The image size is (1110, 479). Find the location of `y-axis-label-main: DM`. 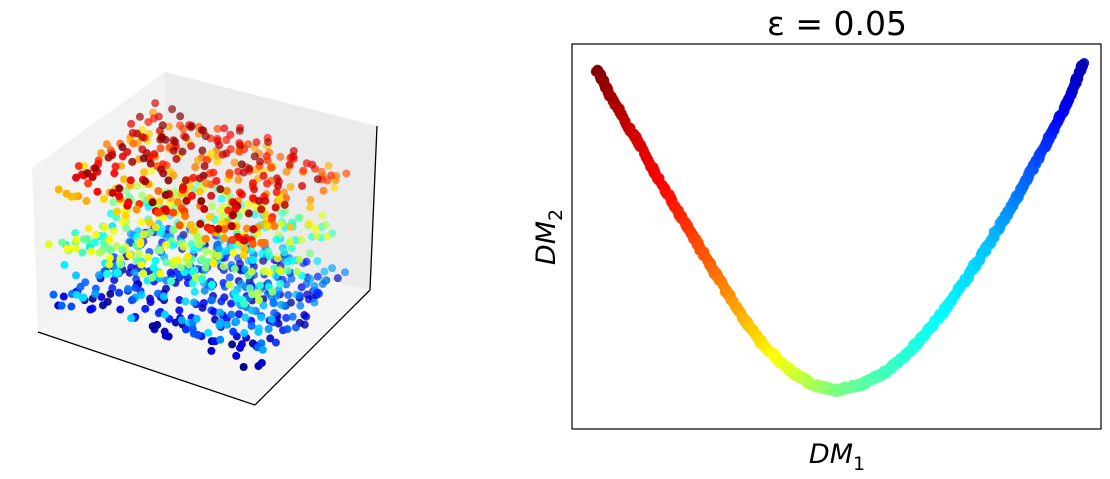

y-axis-label-main: DM is located at coordinates (546, 243).